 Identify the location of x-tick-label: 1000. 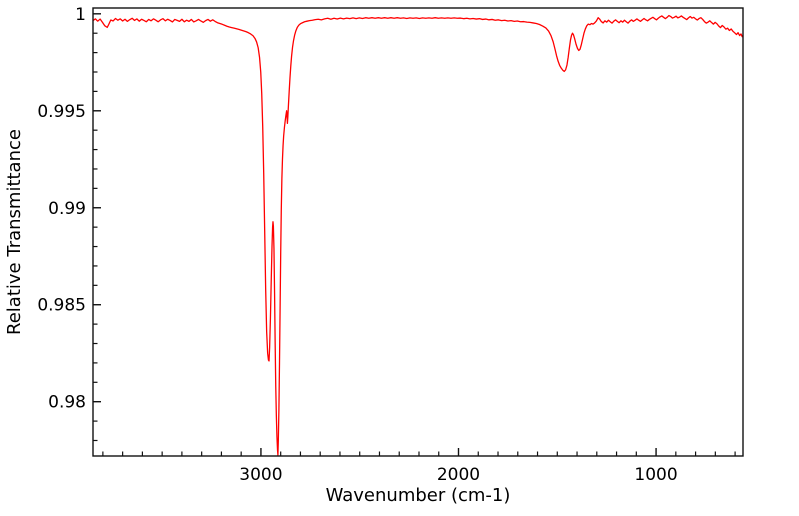
(655, 475).